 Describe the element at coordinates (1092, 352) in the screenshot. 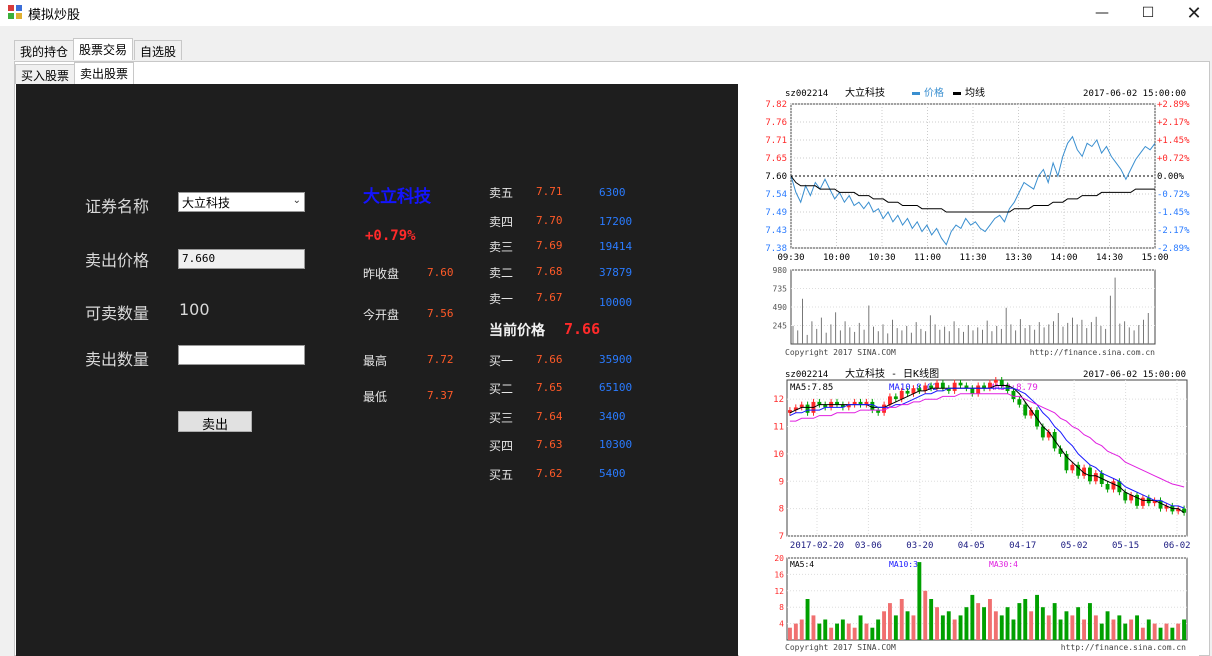

I see `site-text-1: http://finance.sina.com.cn` at that location.